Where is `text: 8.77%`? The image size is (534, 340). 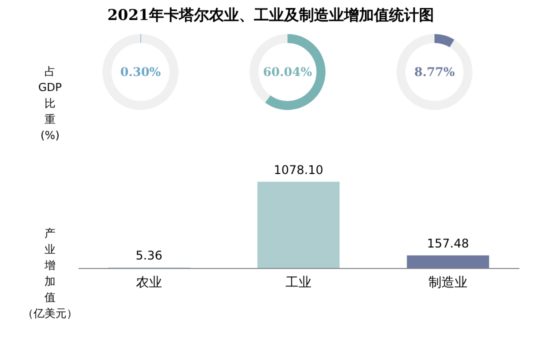
text: 8.77% is located at coordinates (435, 72).